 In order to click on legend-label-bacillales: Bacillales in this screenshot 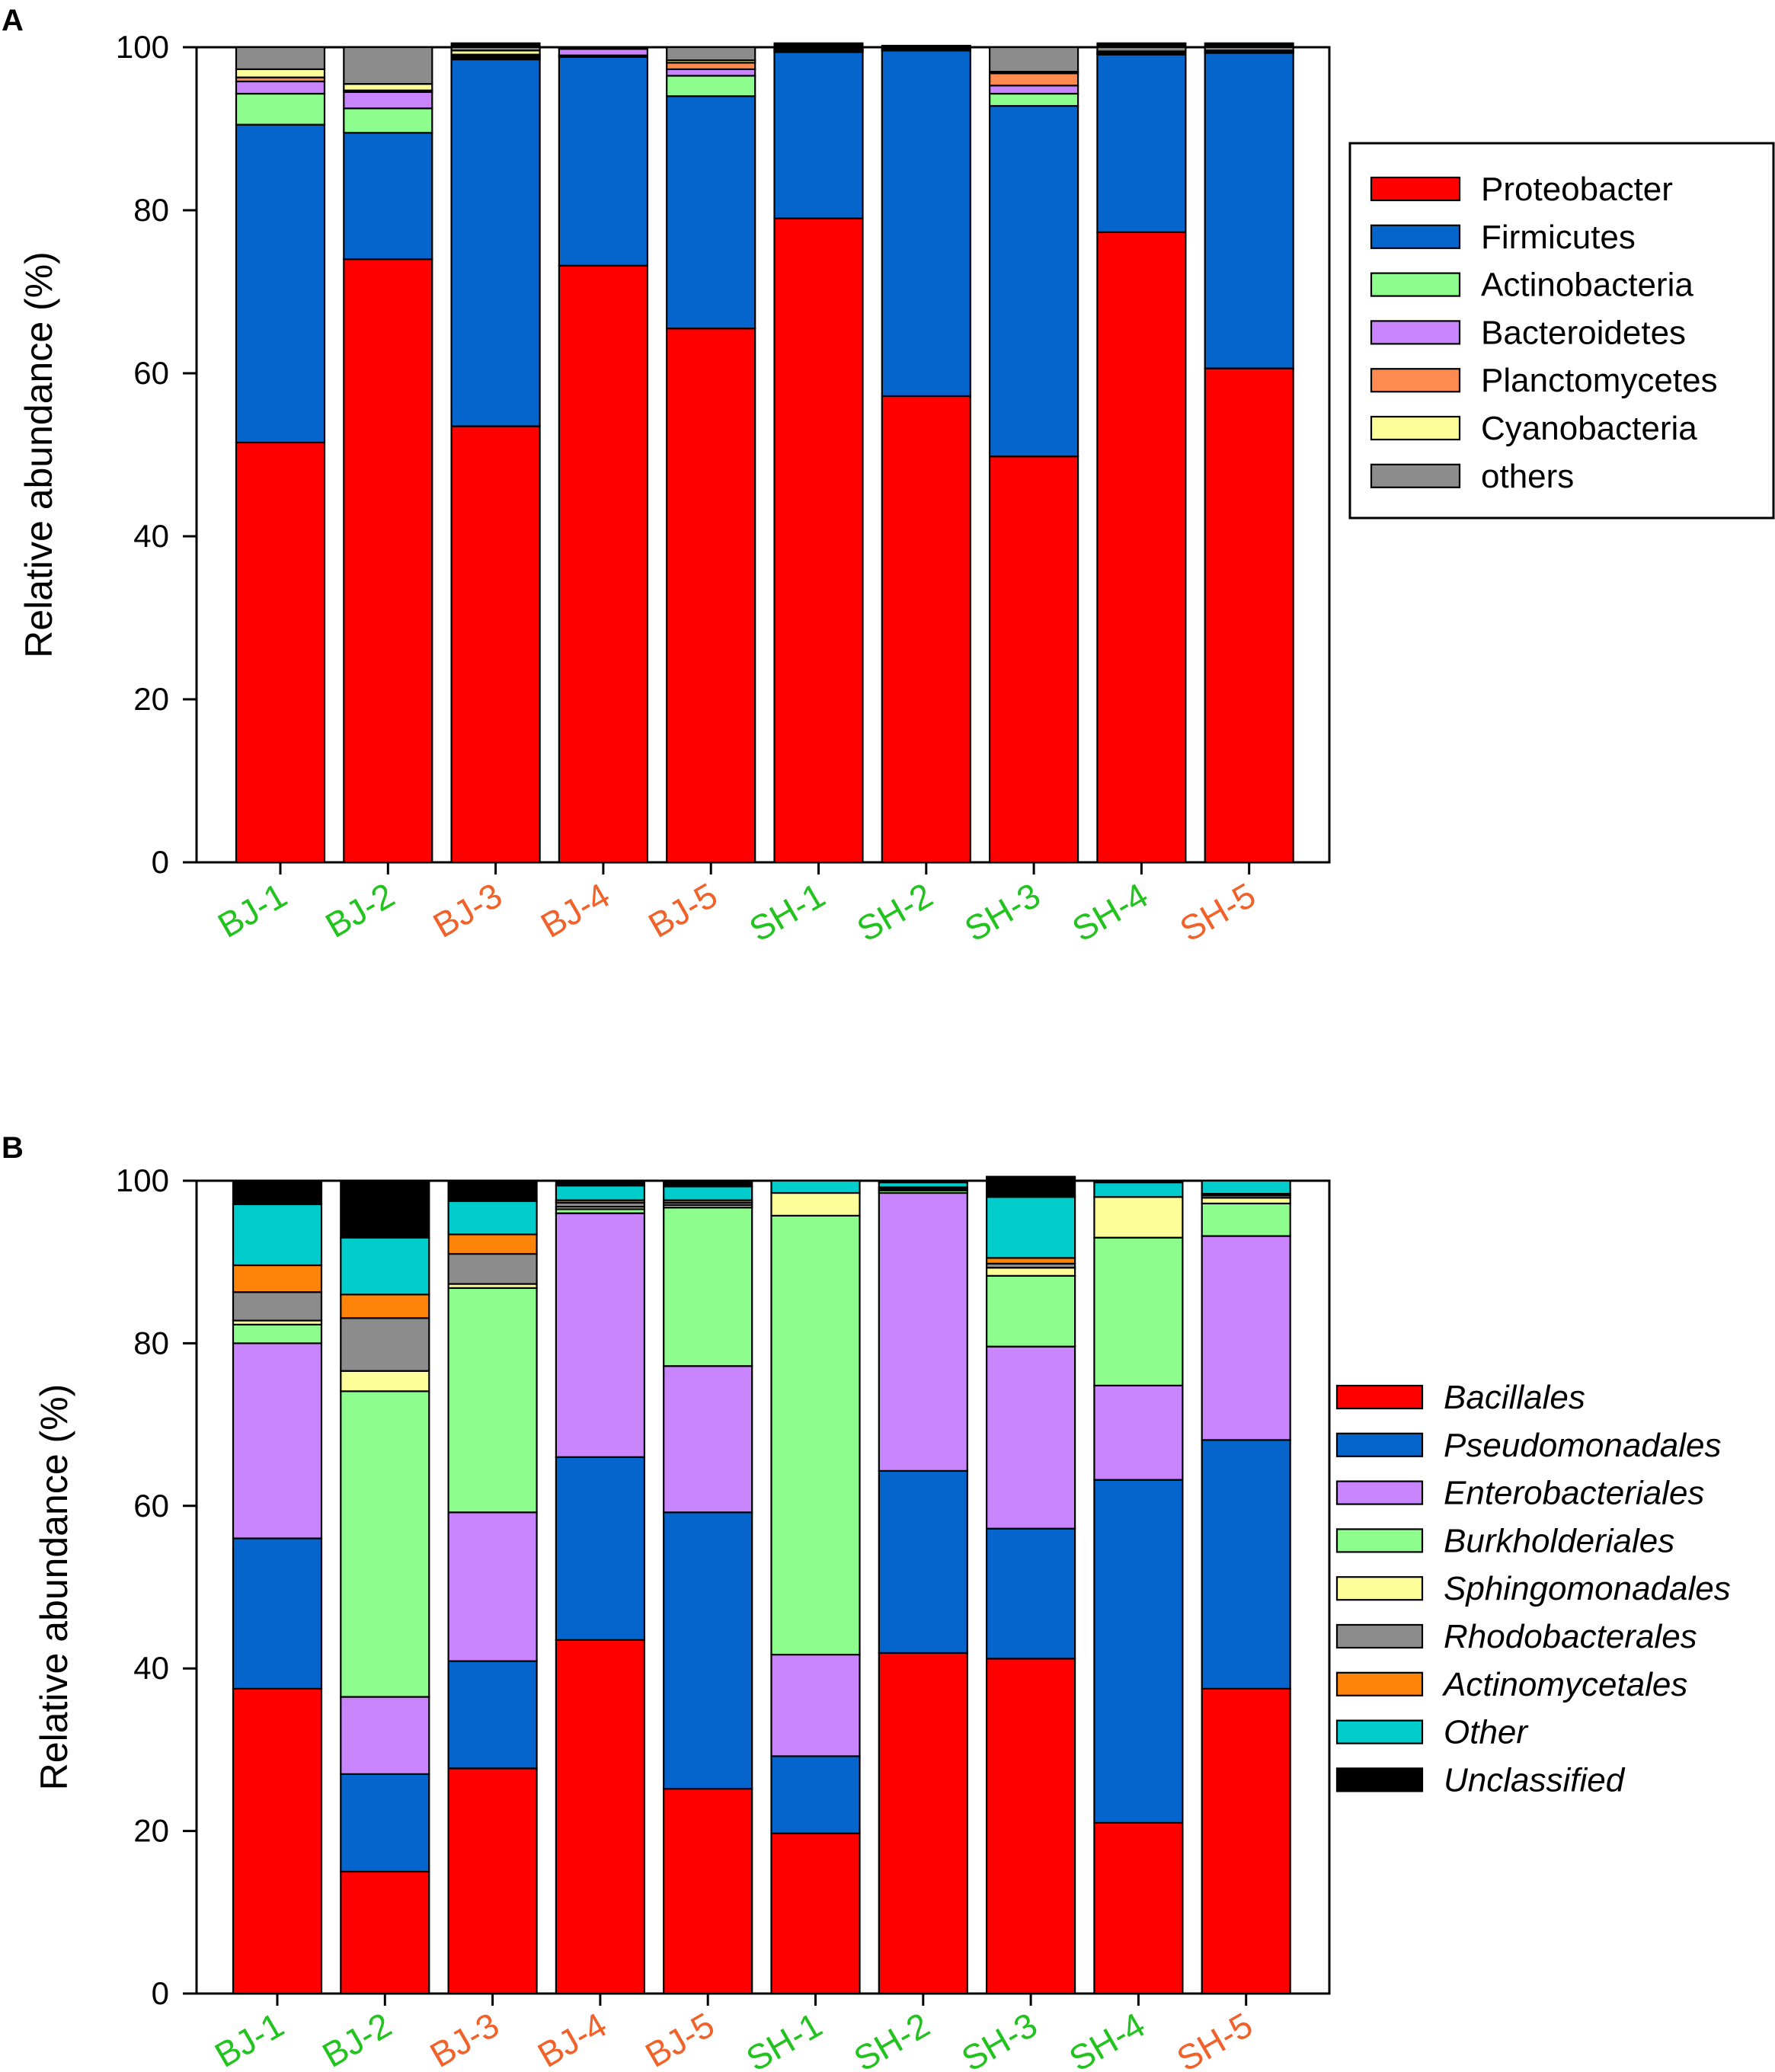, I will do `click(1514, 1397)`.